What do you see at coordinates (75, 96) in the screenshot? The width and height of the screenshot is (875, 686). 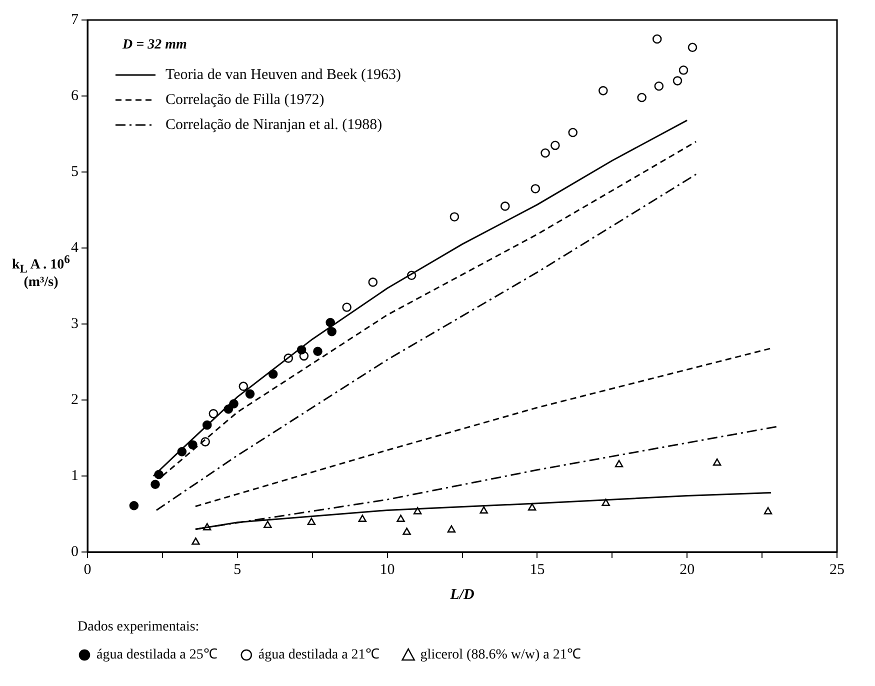 I see `y-tick-label: 6` at bounding box center [75, 96].